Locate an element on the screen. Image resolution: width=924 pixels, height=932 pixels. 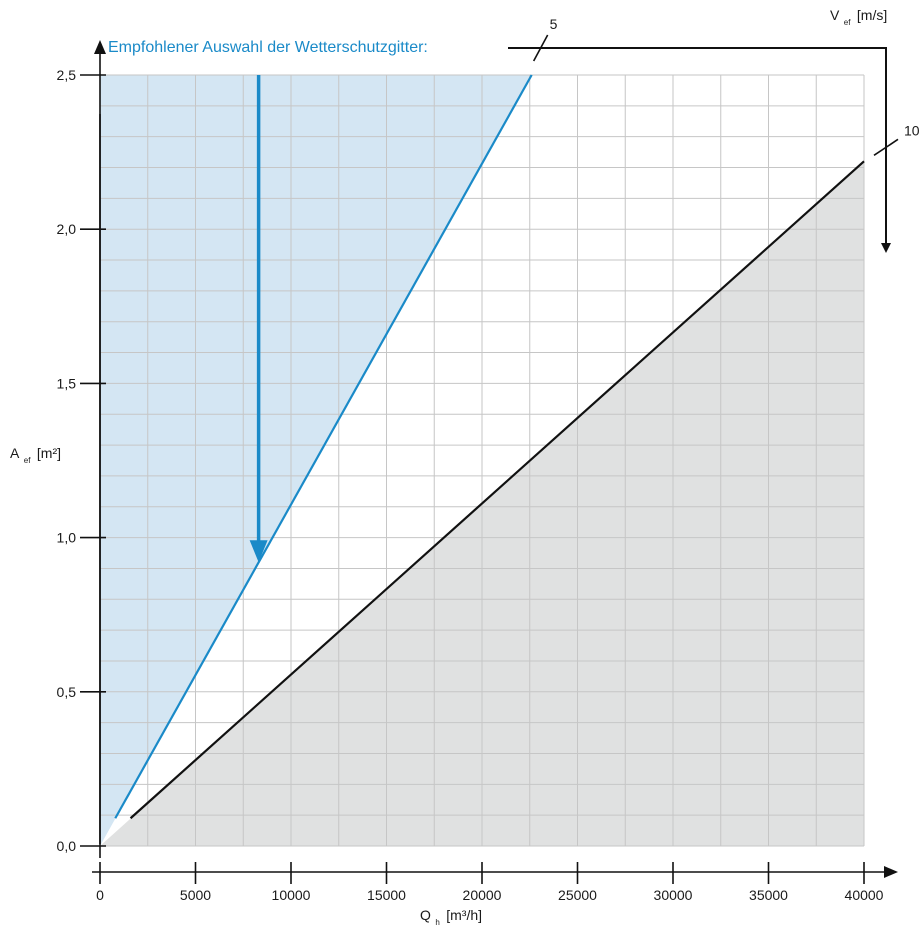
x-tick-label: 40000 is located at coordinates (864, 895).